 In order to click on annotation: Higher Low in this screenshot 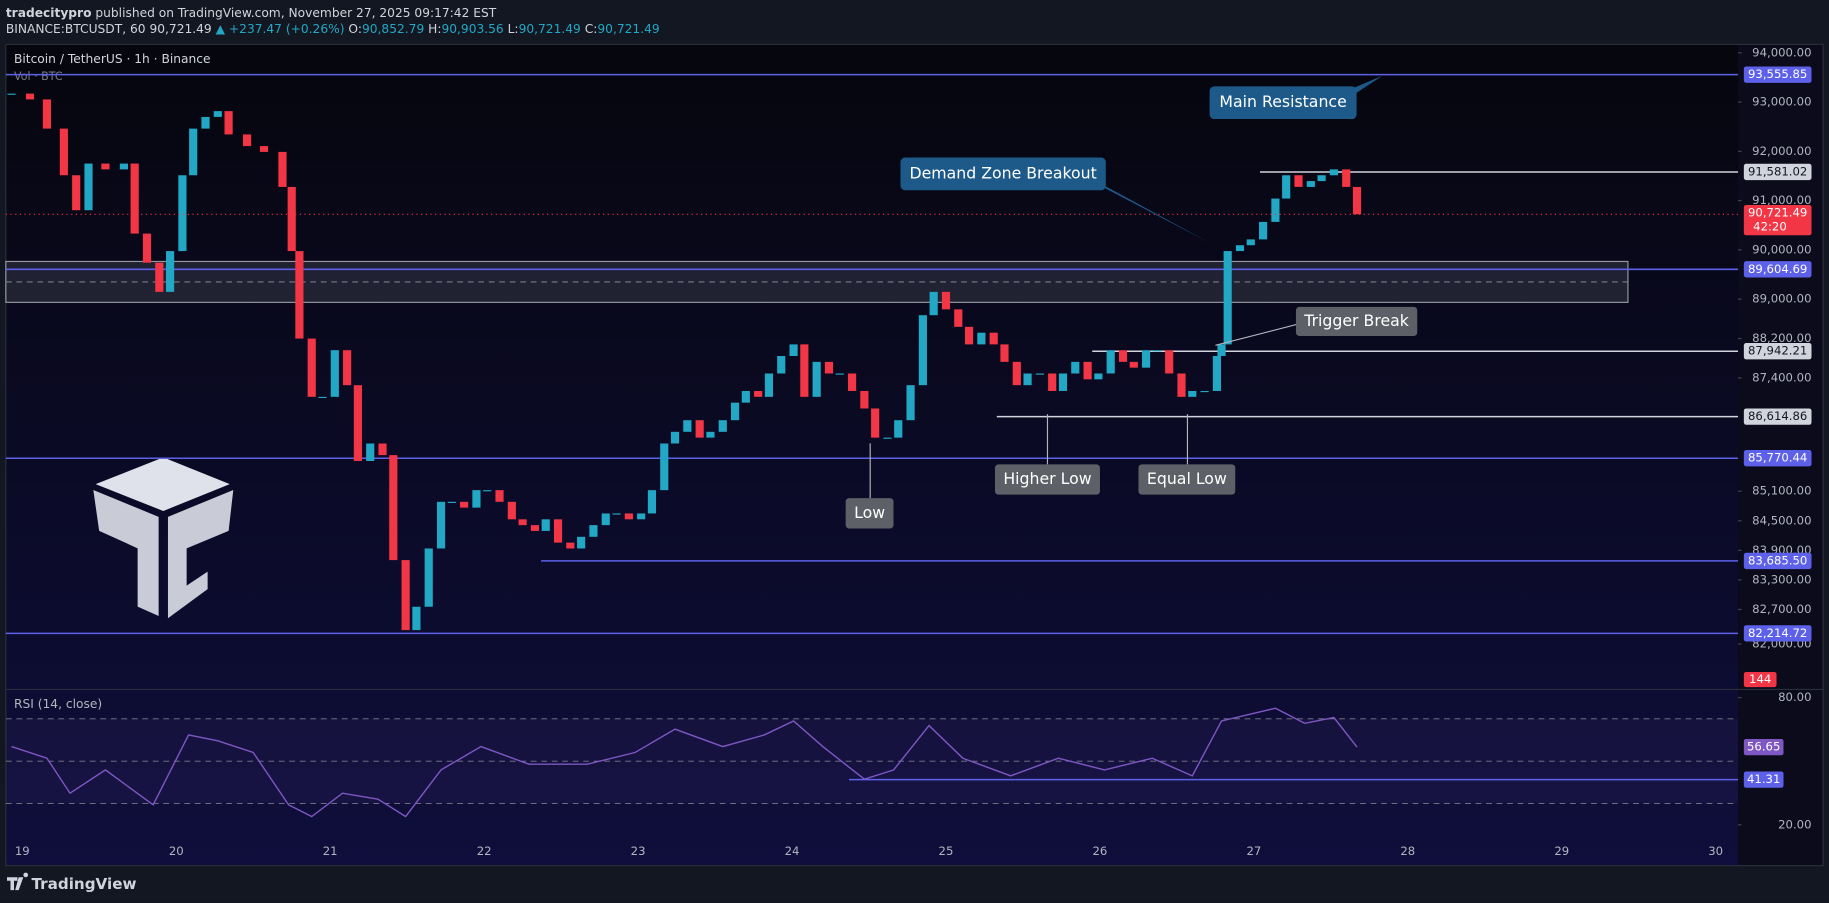, I will do `click(1047, 478)`.